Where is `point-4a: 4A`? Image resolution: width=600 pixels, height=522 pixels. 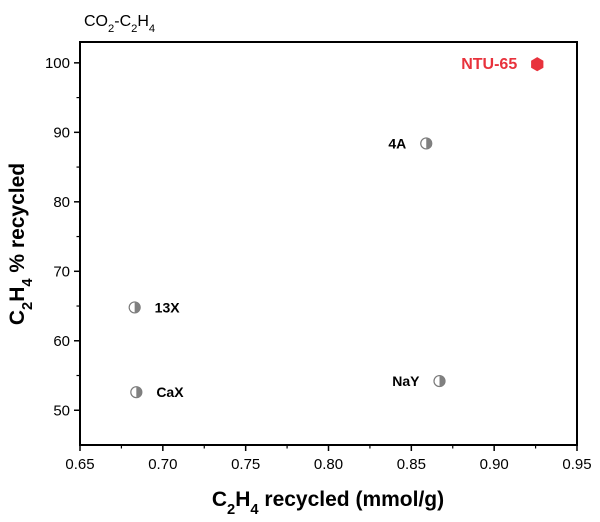
point-4a: 4A is located at coordinates (410, 143).